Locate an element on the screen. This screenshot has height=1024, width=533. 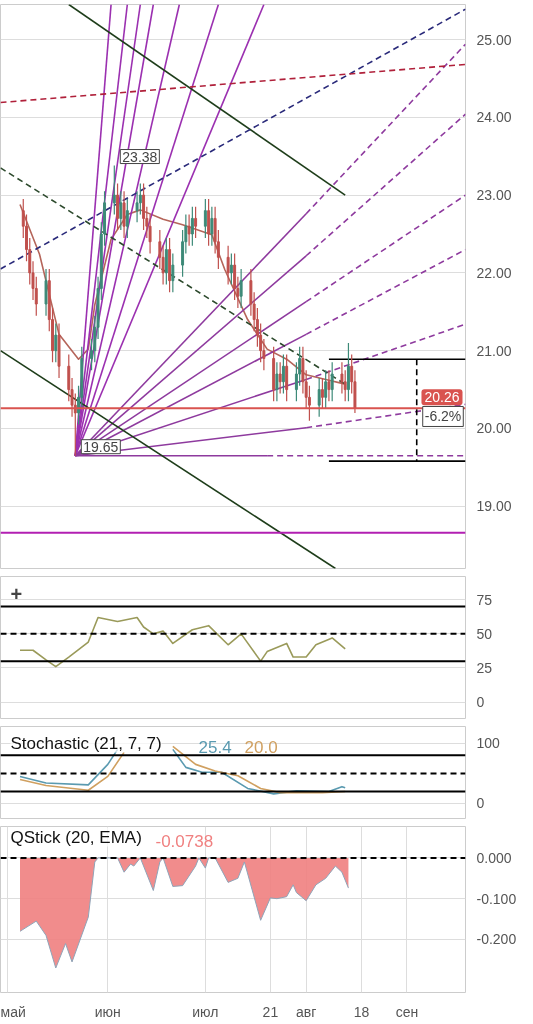
y-tick-label: 24.00 is located at coordinates (494, 117).